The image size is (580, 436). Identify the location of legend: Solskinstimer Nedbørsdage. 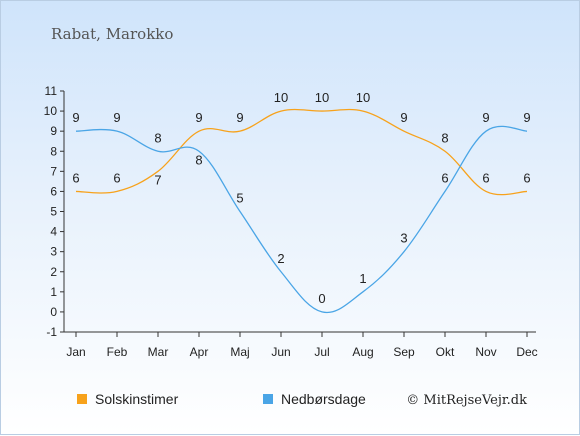
(221, 399).